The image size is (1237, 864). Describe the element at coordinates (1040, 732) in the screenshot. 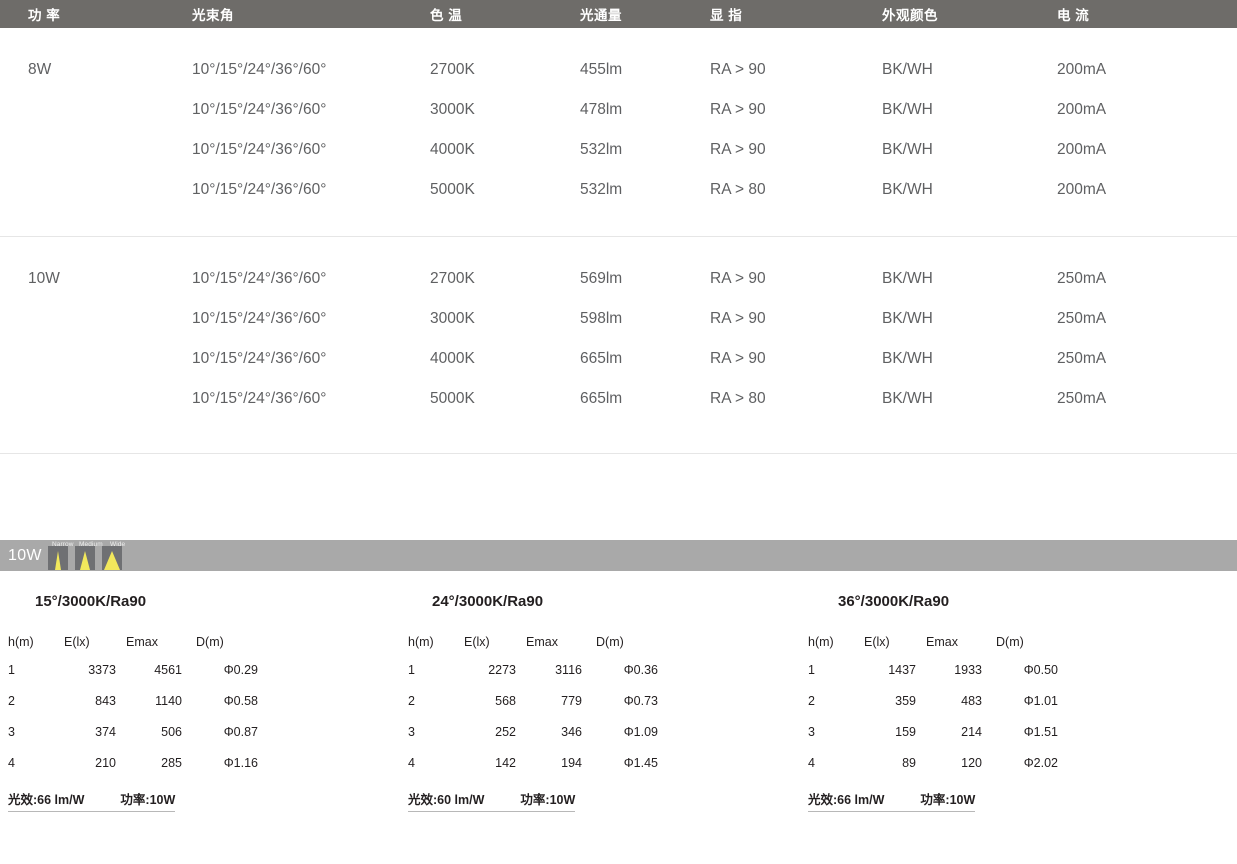

I see `cell-diameter: Φ1.51` at that location.